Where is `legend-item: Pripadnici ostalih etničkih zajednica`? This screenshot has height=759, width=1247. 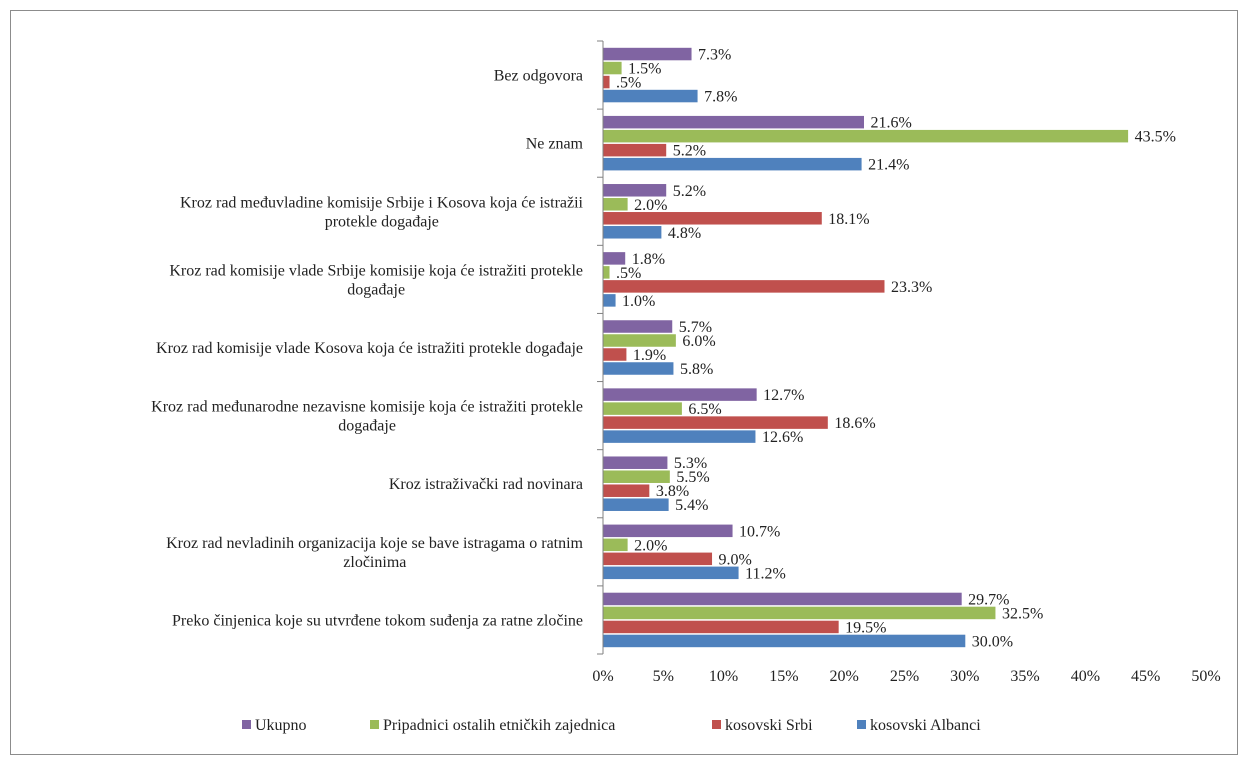 legend-item: Pripadnici ostalih etničkih zajednica is located at coordinates (492, 725).